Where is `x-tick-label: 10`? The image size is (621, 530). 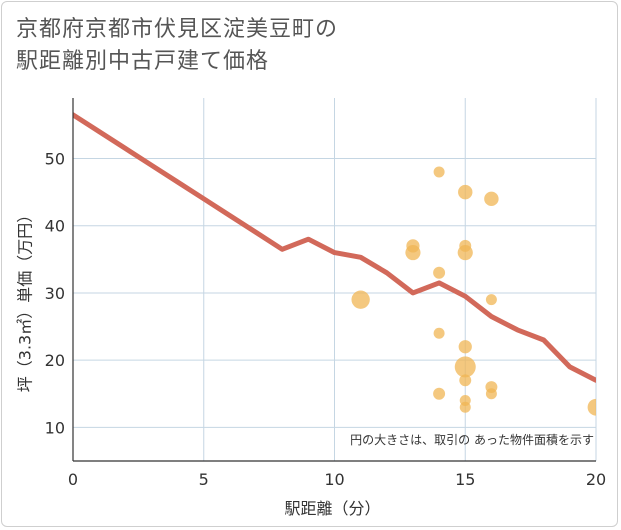
x-tick-label: 10 is located at coordinates (334, 479).